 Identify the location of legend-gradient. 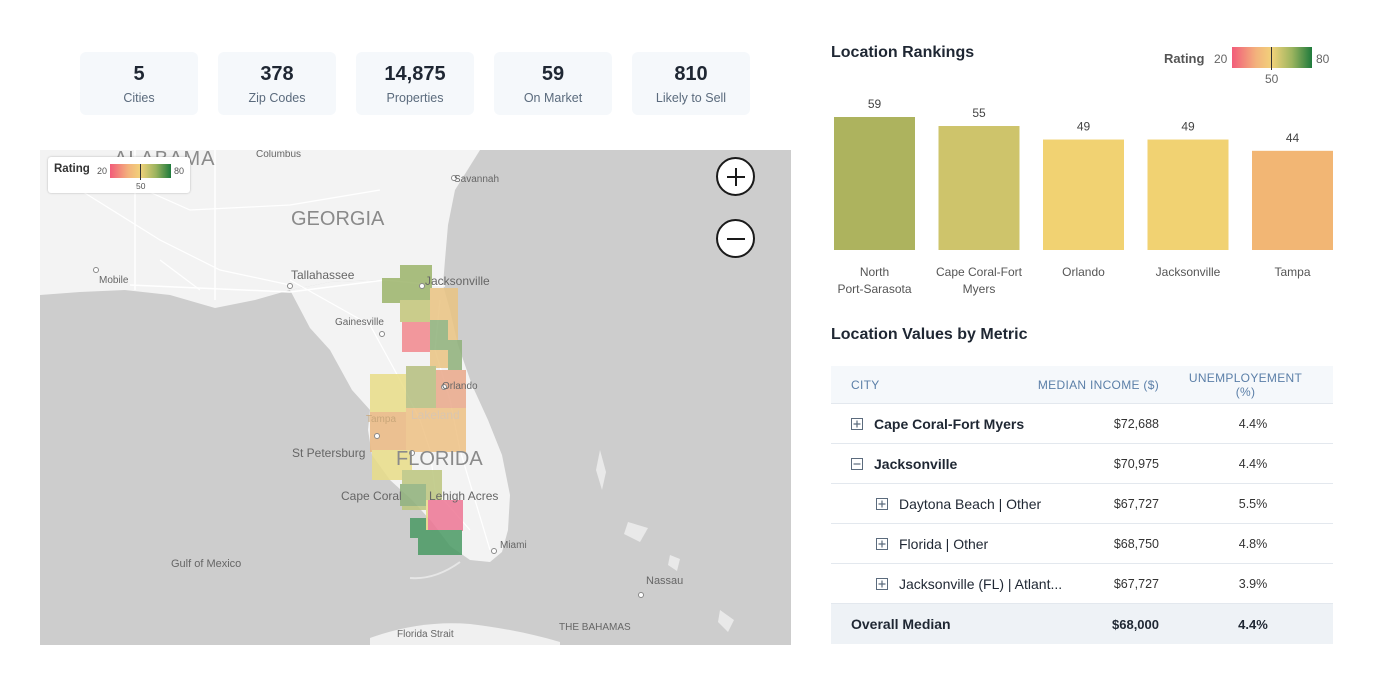
(1272, 57).